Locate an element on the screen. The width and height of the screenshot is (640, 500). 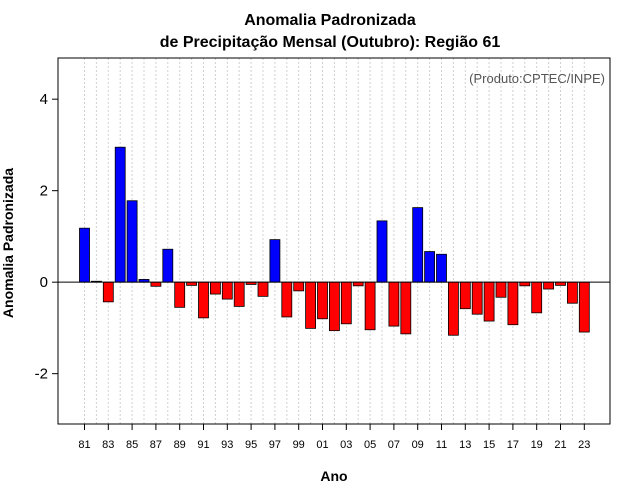
bar-2002 is located at coordinates (334, 306).